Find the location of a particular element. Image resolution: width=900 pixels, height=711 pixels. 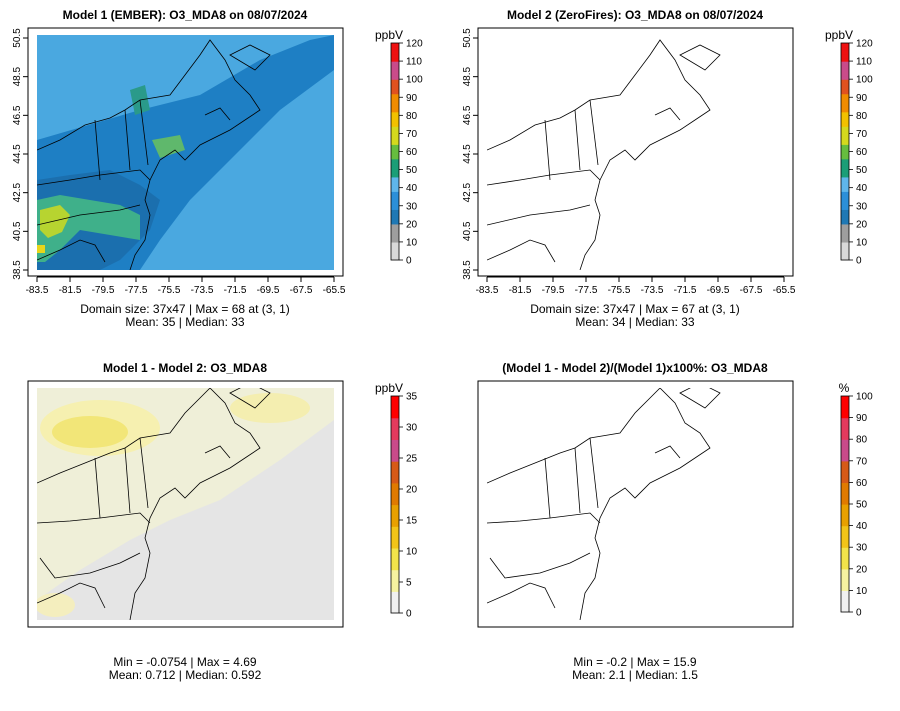

difference-field is located at coordinates (185, 504).